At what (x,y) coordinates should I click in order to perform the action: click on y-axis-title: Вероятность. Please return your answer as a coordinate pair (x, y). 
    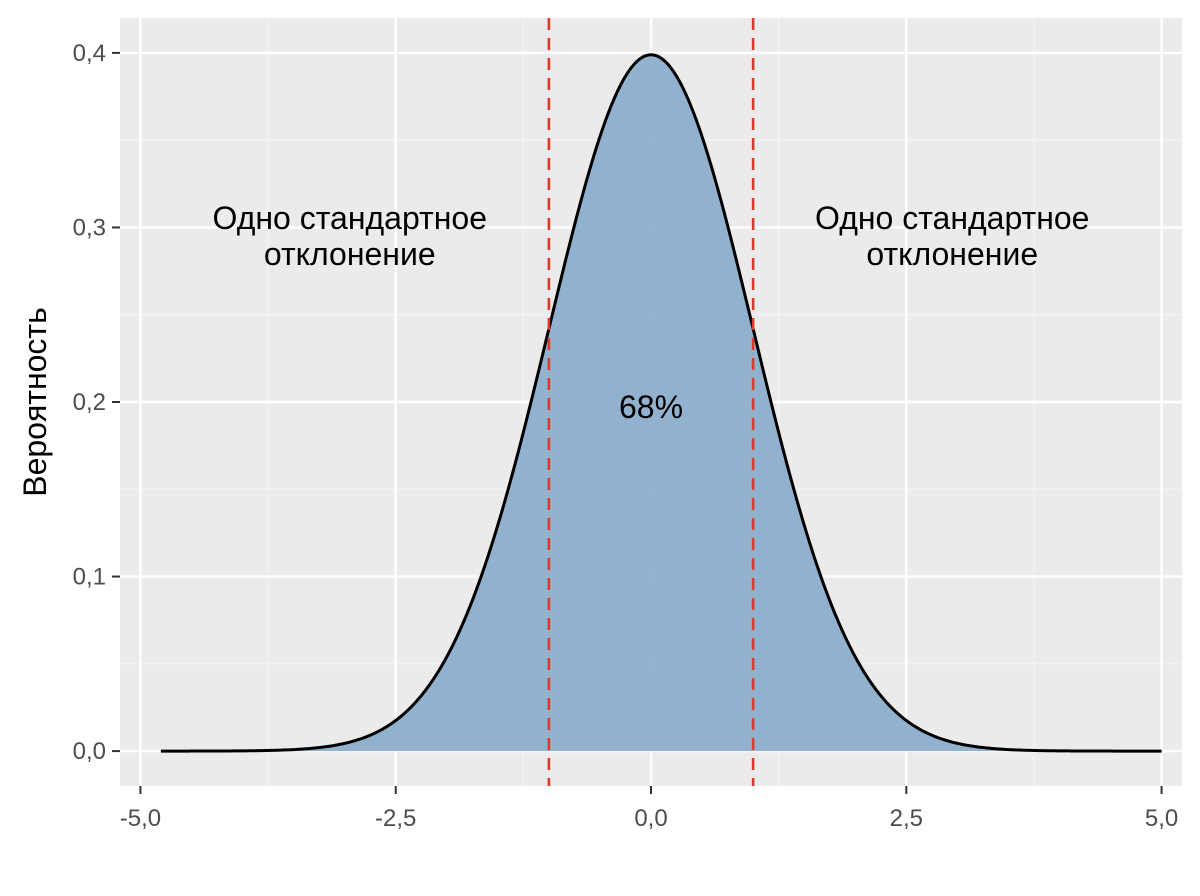
    Looking at the image, I should click on (35, 402).